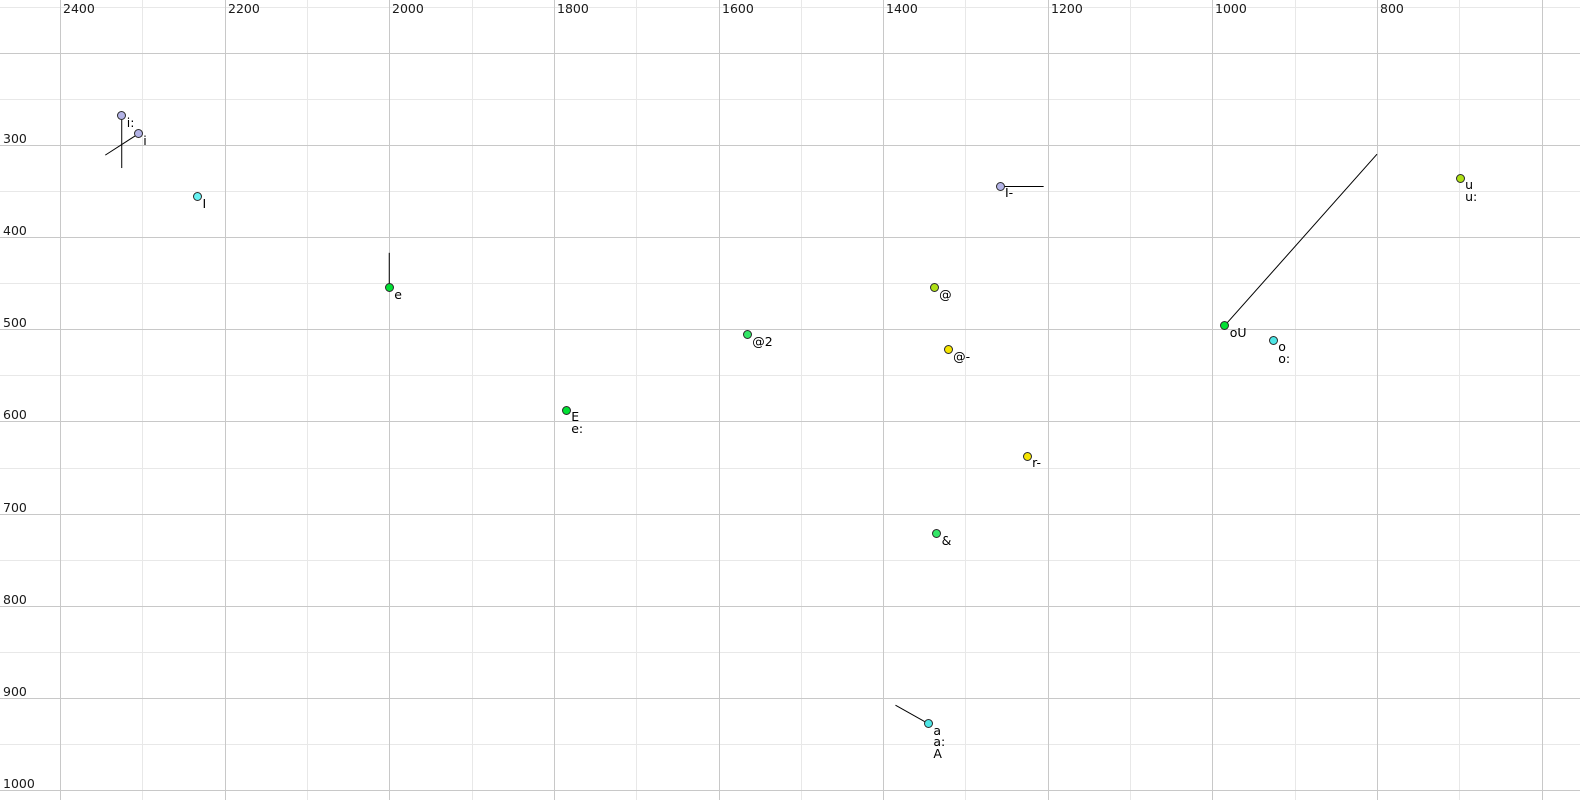 The width and height of the screenshot is (1580, 800). I want to click on vowel-label-i-short: i, so click(145, 140).